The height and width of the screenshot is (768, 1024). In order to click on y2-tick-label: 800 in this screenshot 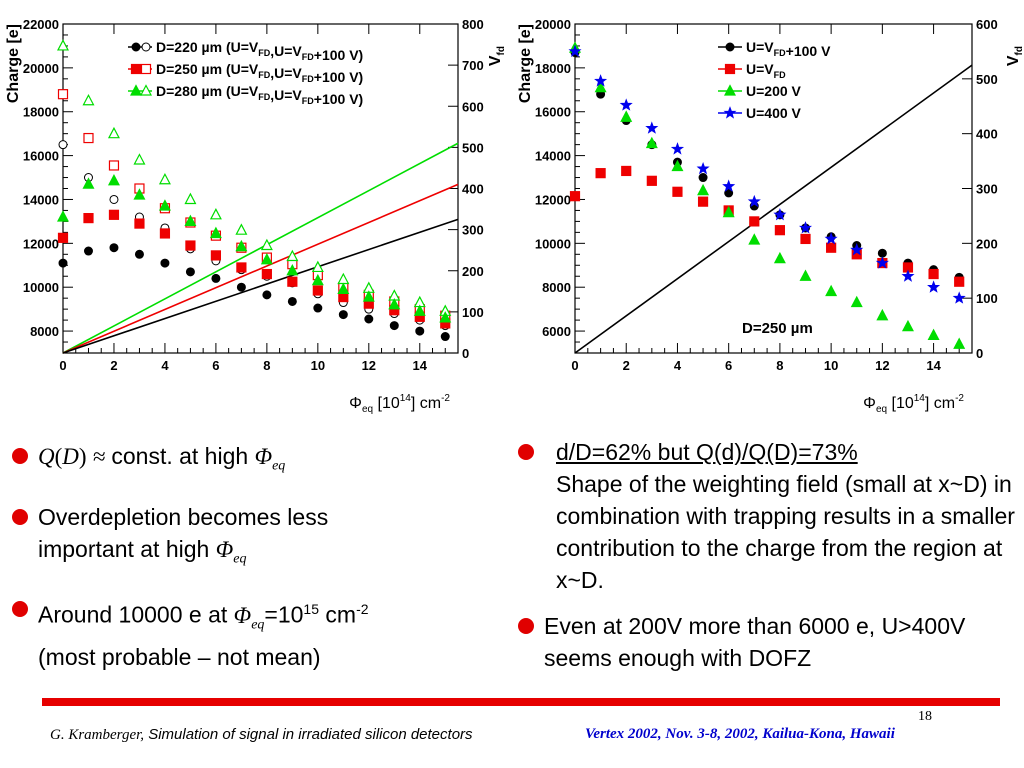, I will do `click(473, 24)`.